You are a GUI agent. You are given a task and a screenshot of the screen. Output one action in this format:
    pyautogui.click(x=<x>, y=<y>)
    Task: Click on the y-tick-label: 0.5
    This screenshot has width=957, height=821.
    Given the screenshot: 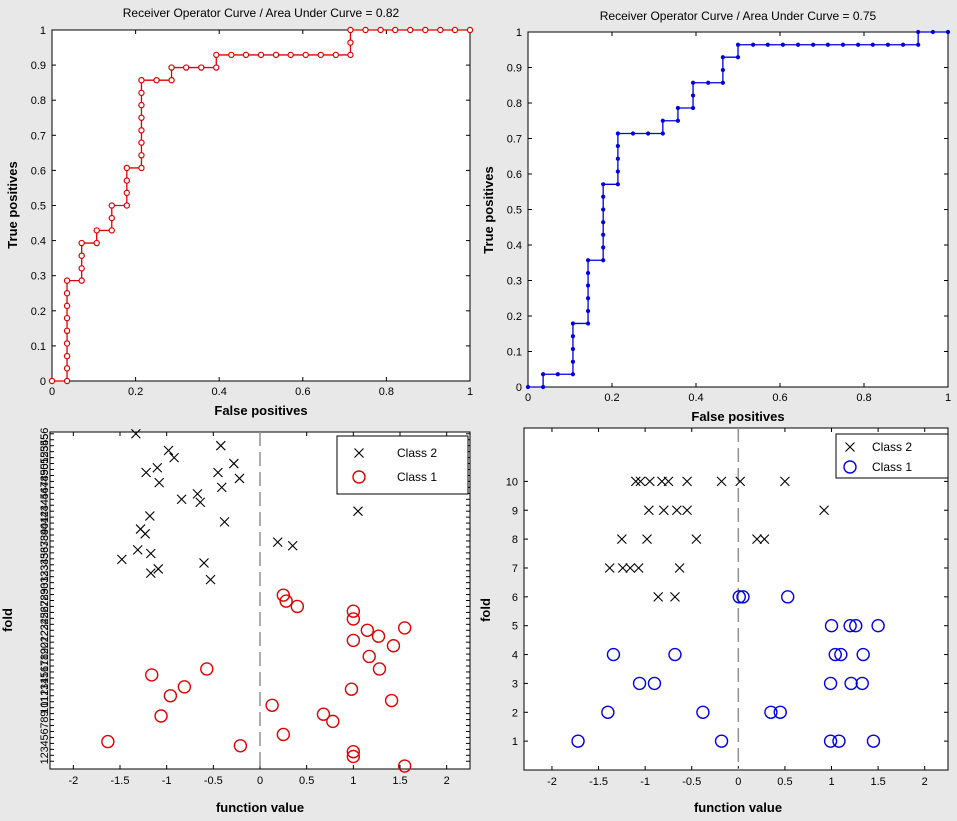 What is the action you would take?
    pyautogui.click(x=38, y=207)
    